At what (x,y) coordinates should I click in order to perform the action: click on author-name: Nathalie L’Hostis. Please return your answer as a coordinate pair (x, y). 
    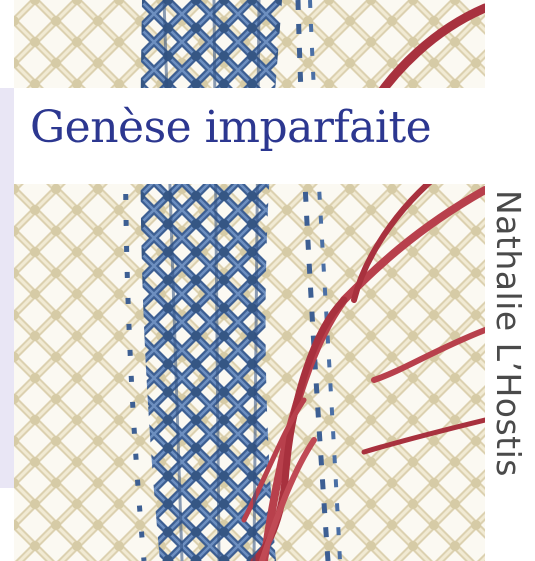
    Looking at the image, I should click on (508, 333).